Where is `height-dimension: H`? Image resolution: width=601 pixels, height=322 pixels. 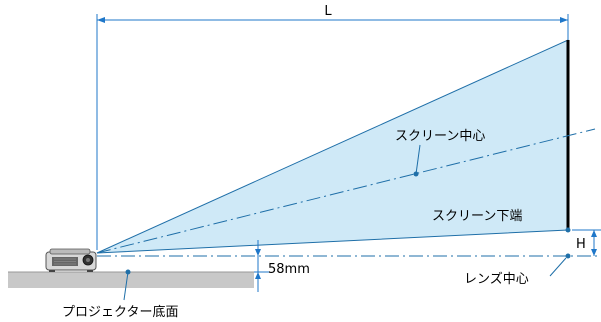 height-dimension: H is located at coordinates (586, 242).